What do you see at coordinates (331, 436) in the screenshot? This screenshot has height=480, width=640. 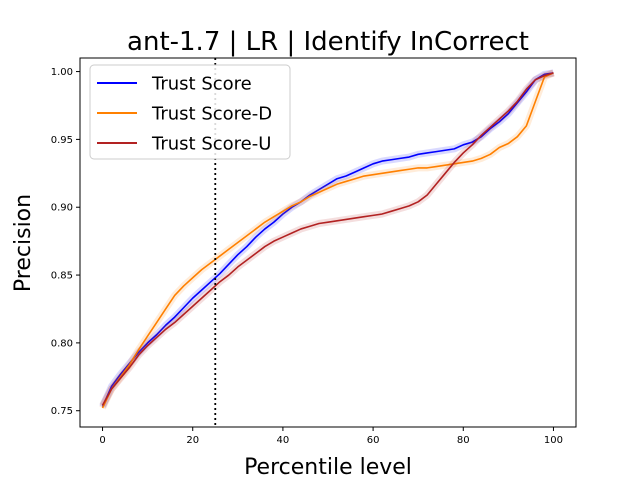 I see `x-axis: 0 20 40 60 80 100` at bounding box center [331, 436].